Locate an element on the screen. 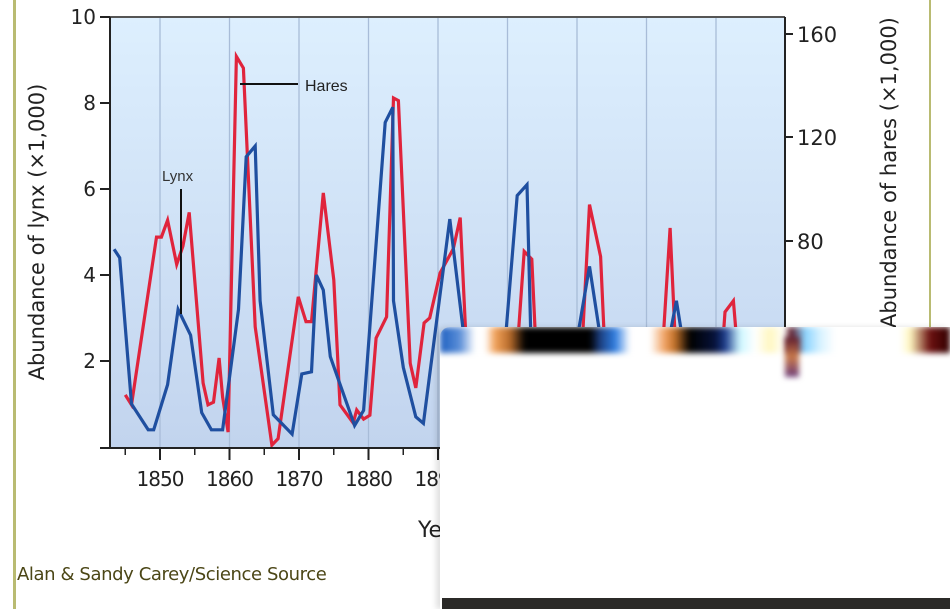  y-left-tick-label: 10 is located at coordinates (83, 17).